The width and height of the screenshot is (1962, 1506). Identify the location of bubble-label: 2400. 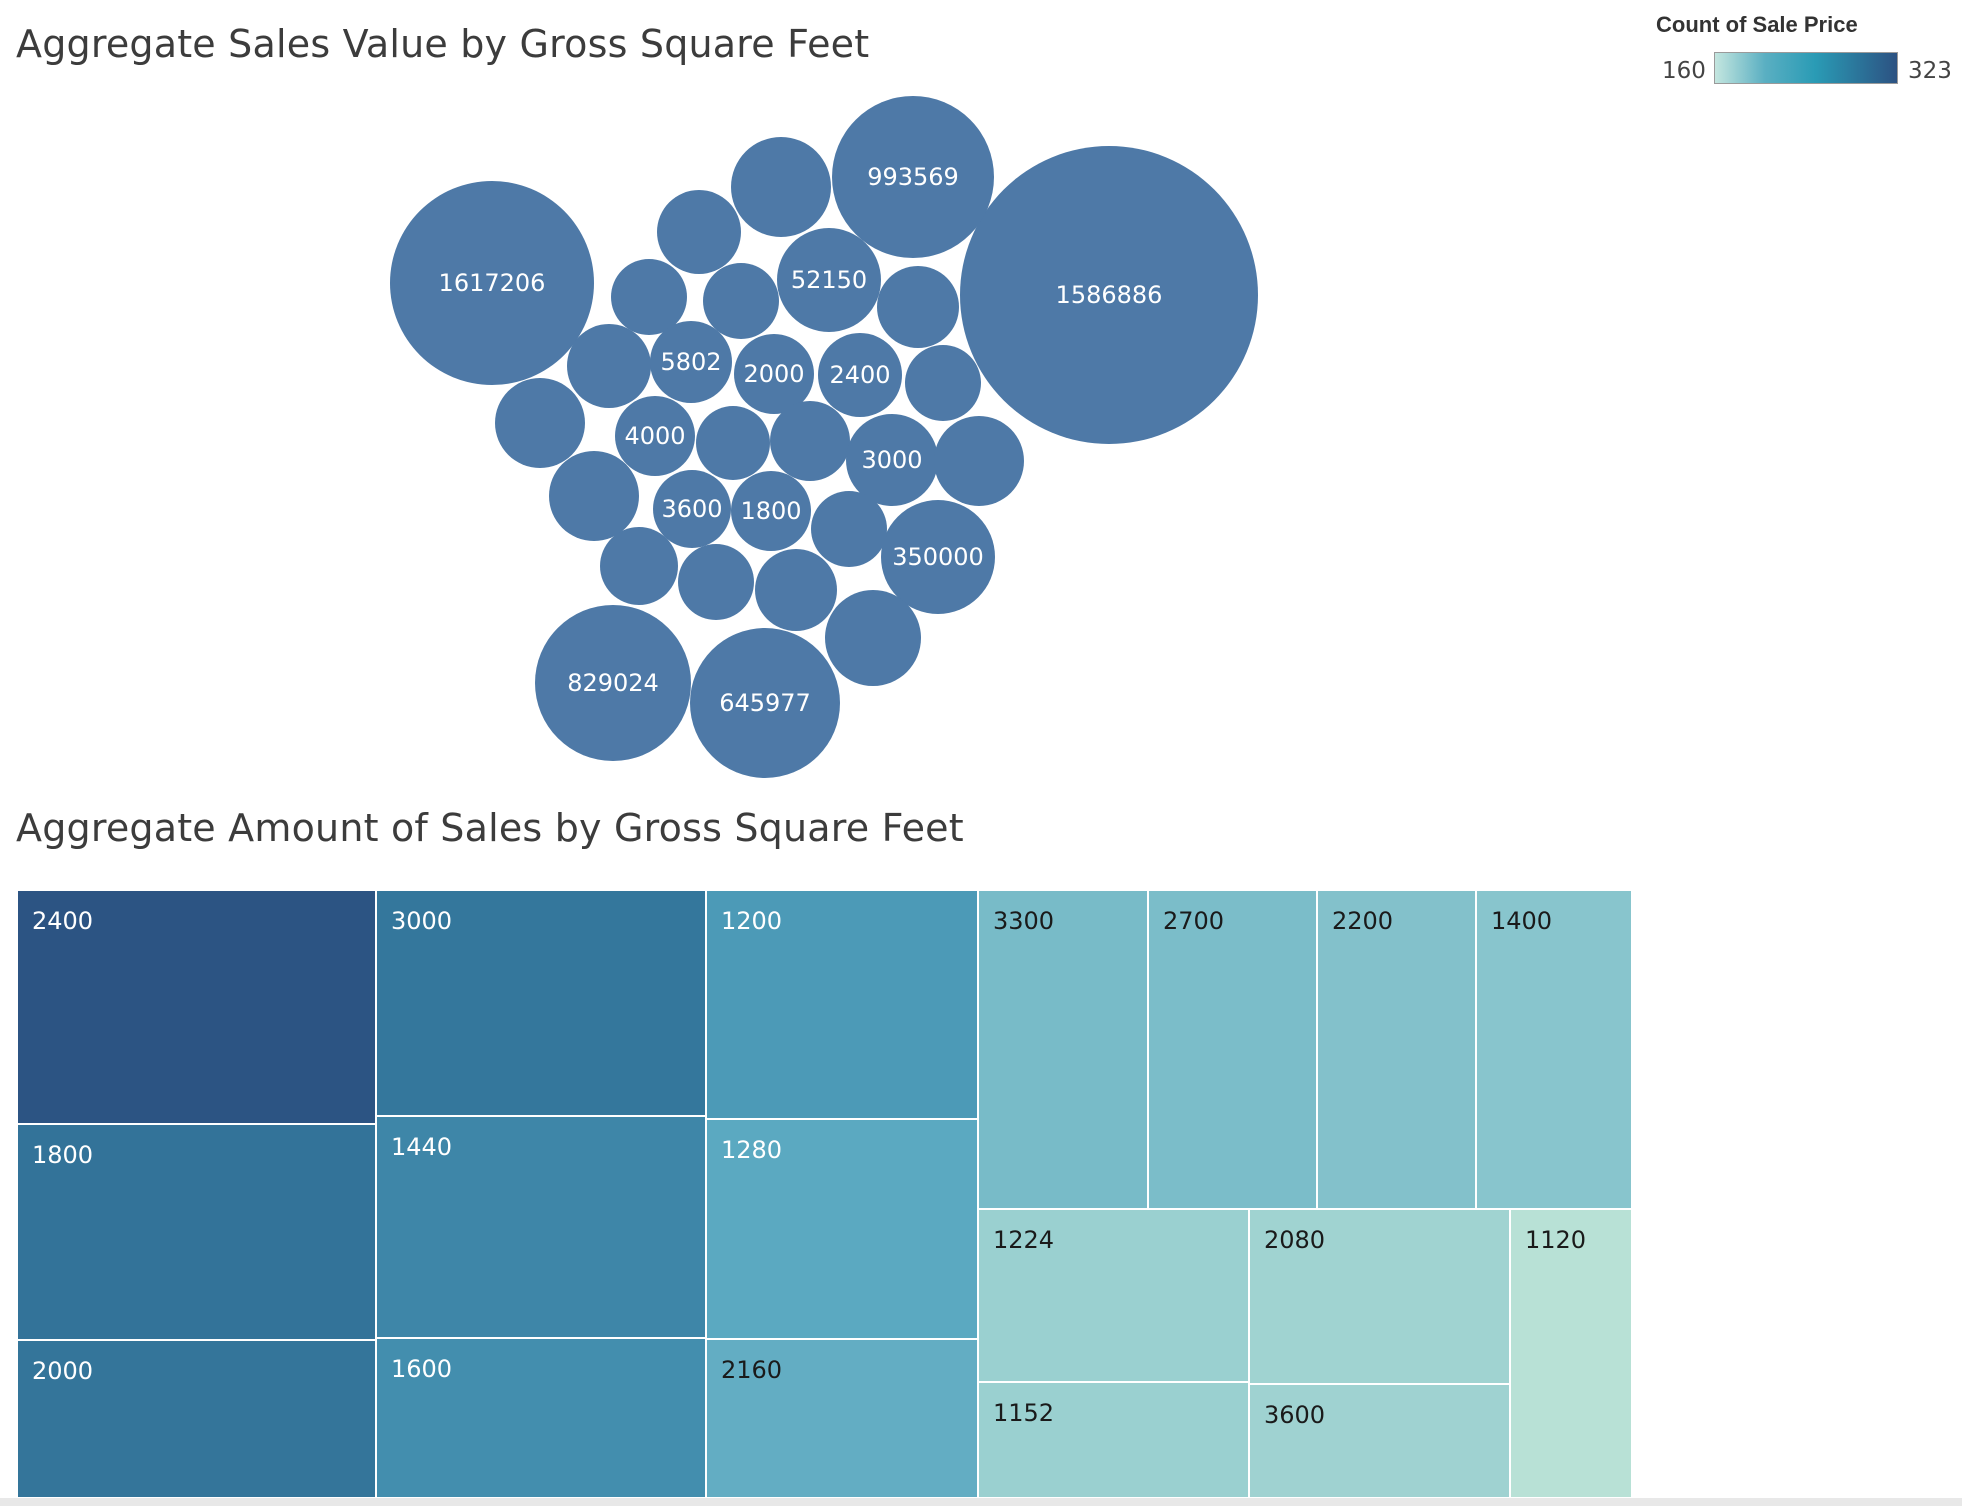
(859, 375).